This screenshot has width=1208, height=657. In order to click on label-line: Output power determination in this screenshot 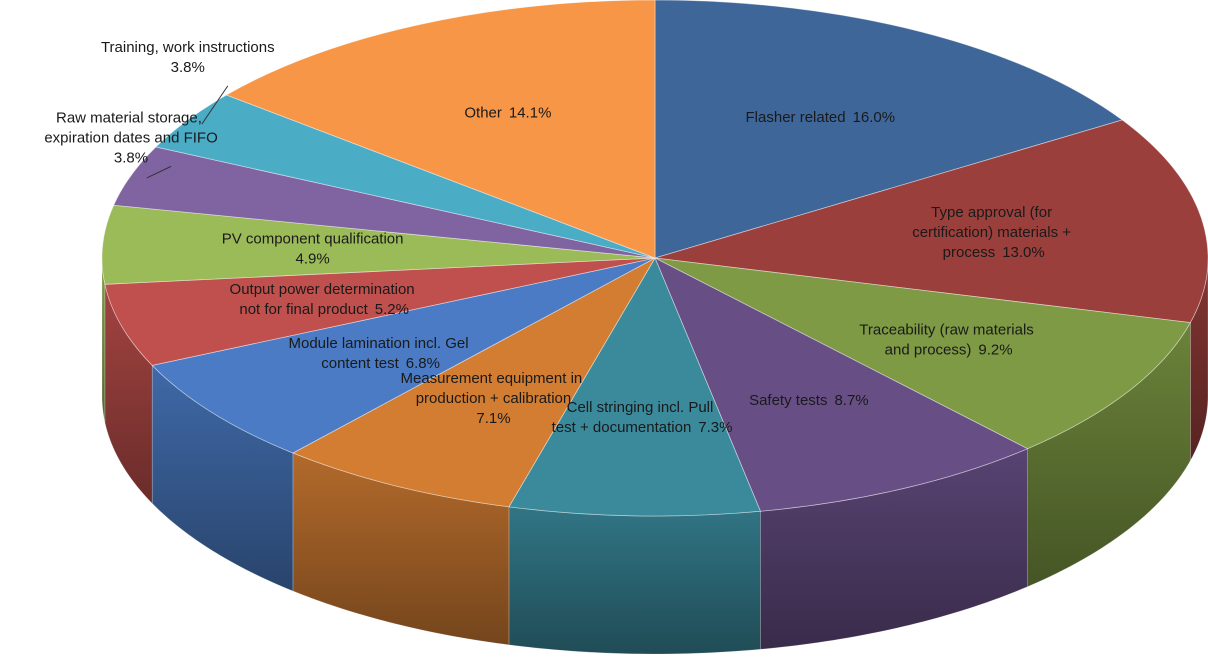, I will do `click(324, 289)`.